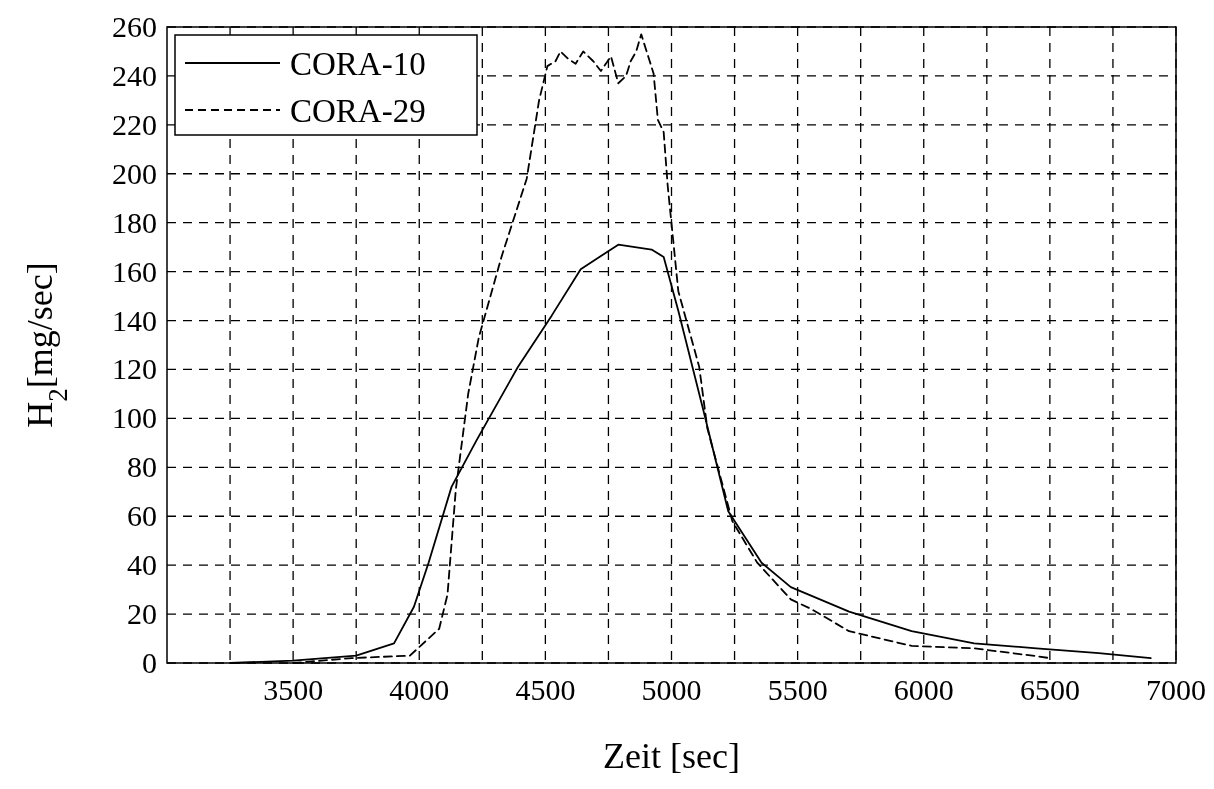  I want to click on y-tick-label: 220, so click(134, 124).